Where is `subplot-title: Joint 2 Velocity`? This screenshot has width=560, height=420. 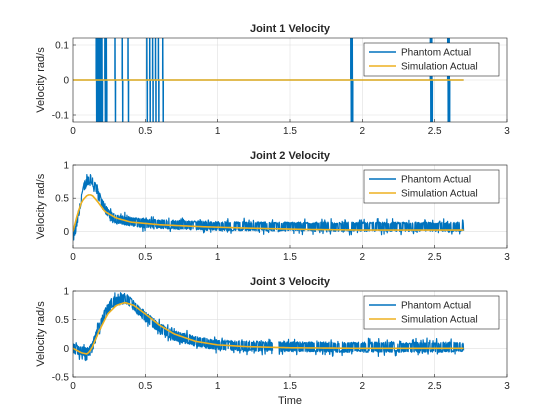 subplot-title: Joint 2 Velocity is located at coordinates (290, 156).